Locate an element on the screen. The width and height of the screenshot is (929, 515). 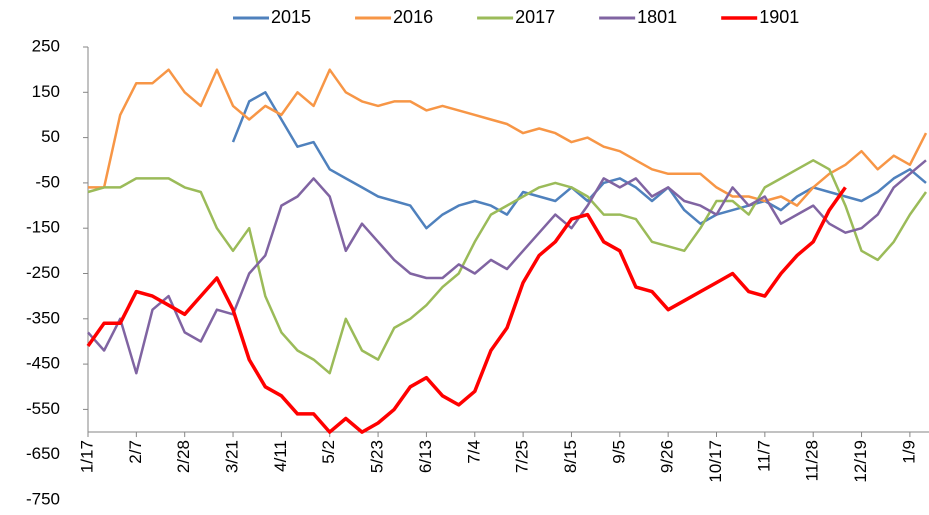
legend-label: 1801 is located at coordinates (657, 17).